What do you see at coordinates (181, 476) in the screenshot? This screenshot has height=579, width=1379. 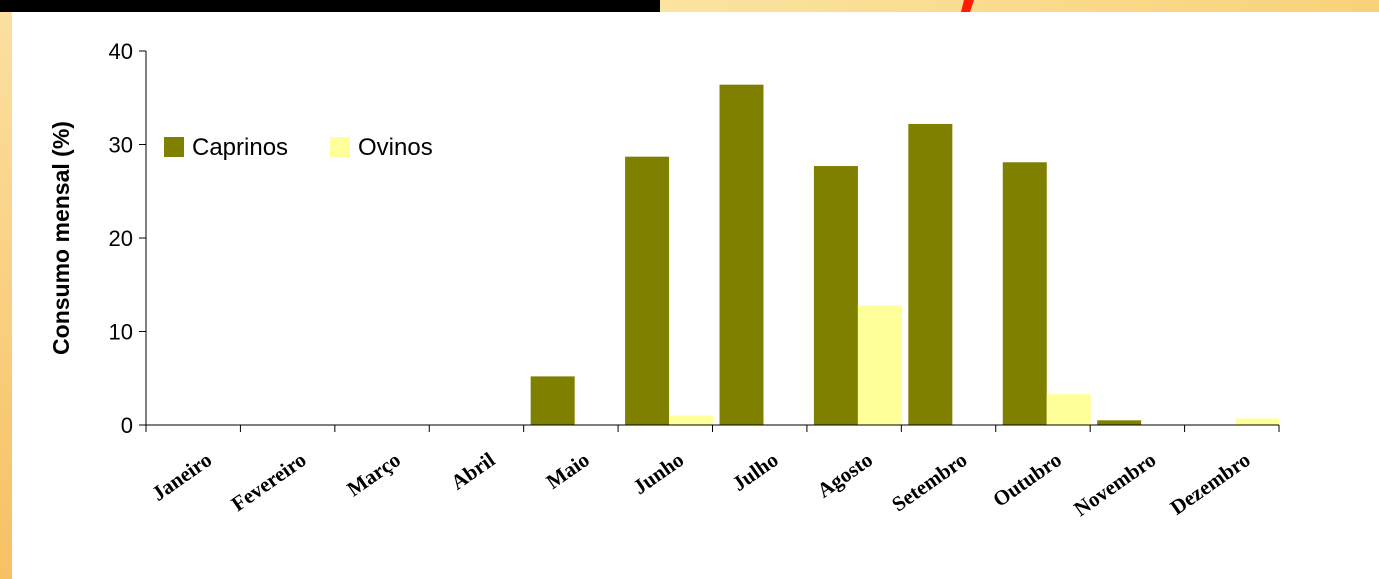 I see `x-tick-label: Janeiro` at bounding box center [181, 476].